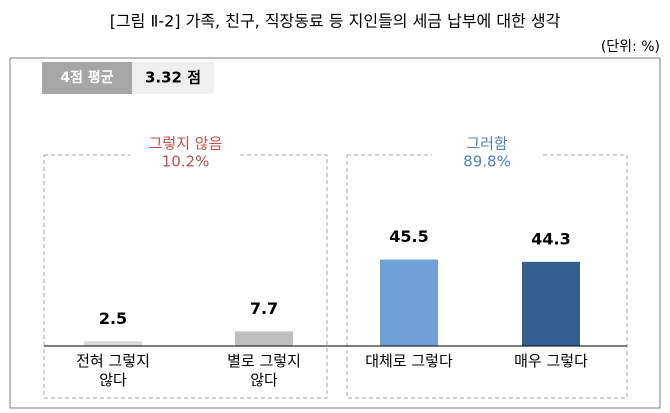 This screenshot has width=670, height=413. I want to click on badge-label-bg, so click(87, 78).